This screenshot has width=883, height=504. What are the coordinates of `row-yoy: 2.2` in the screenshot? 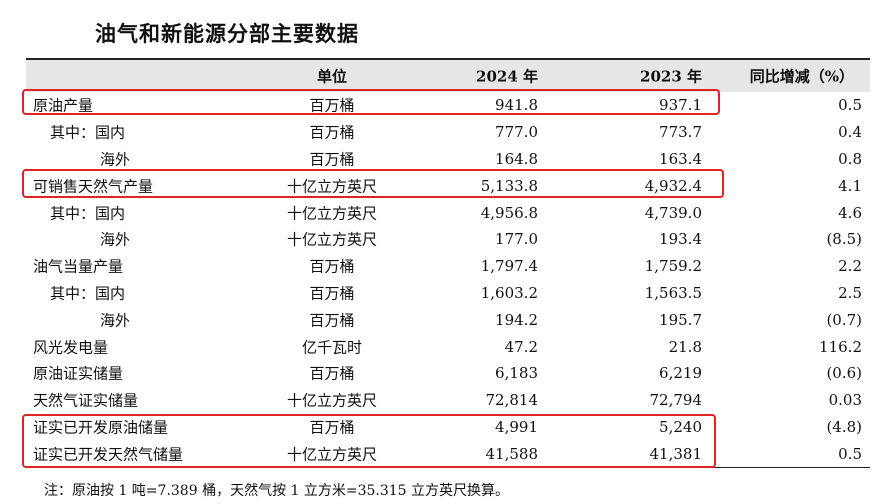 It's located at (850, 266).